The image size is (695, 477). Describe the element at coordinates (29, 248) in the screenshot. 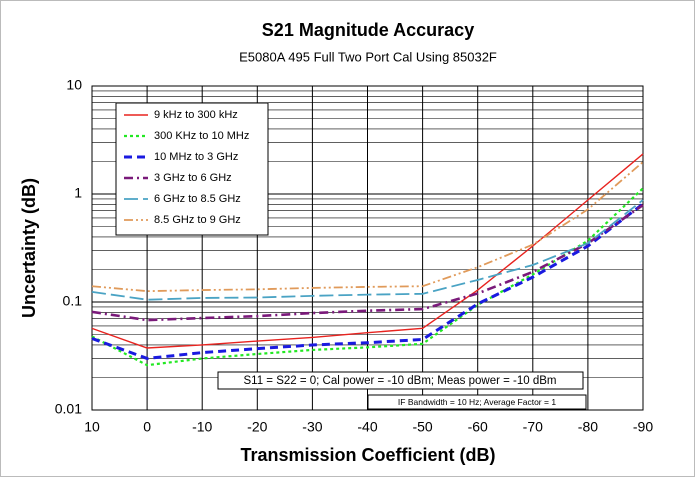

I see `y-axis-label: Uncertainty (dB)` at that location.